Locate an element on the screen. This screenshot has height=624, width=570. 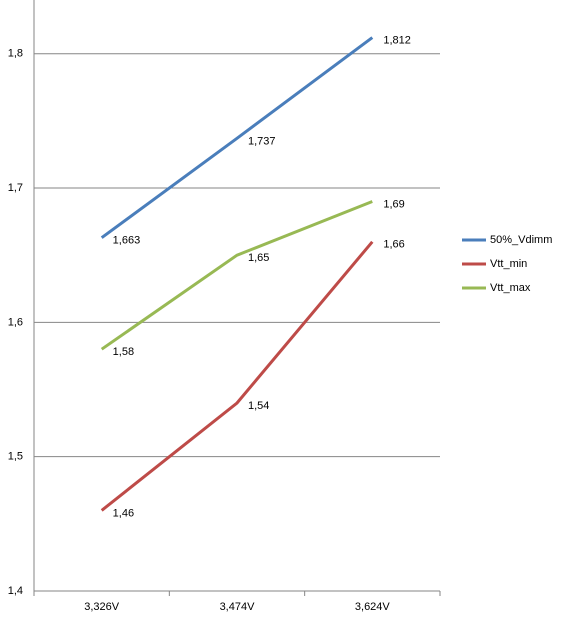
data-label: 1,69 is located at coordinates (393, 204).